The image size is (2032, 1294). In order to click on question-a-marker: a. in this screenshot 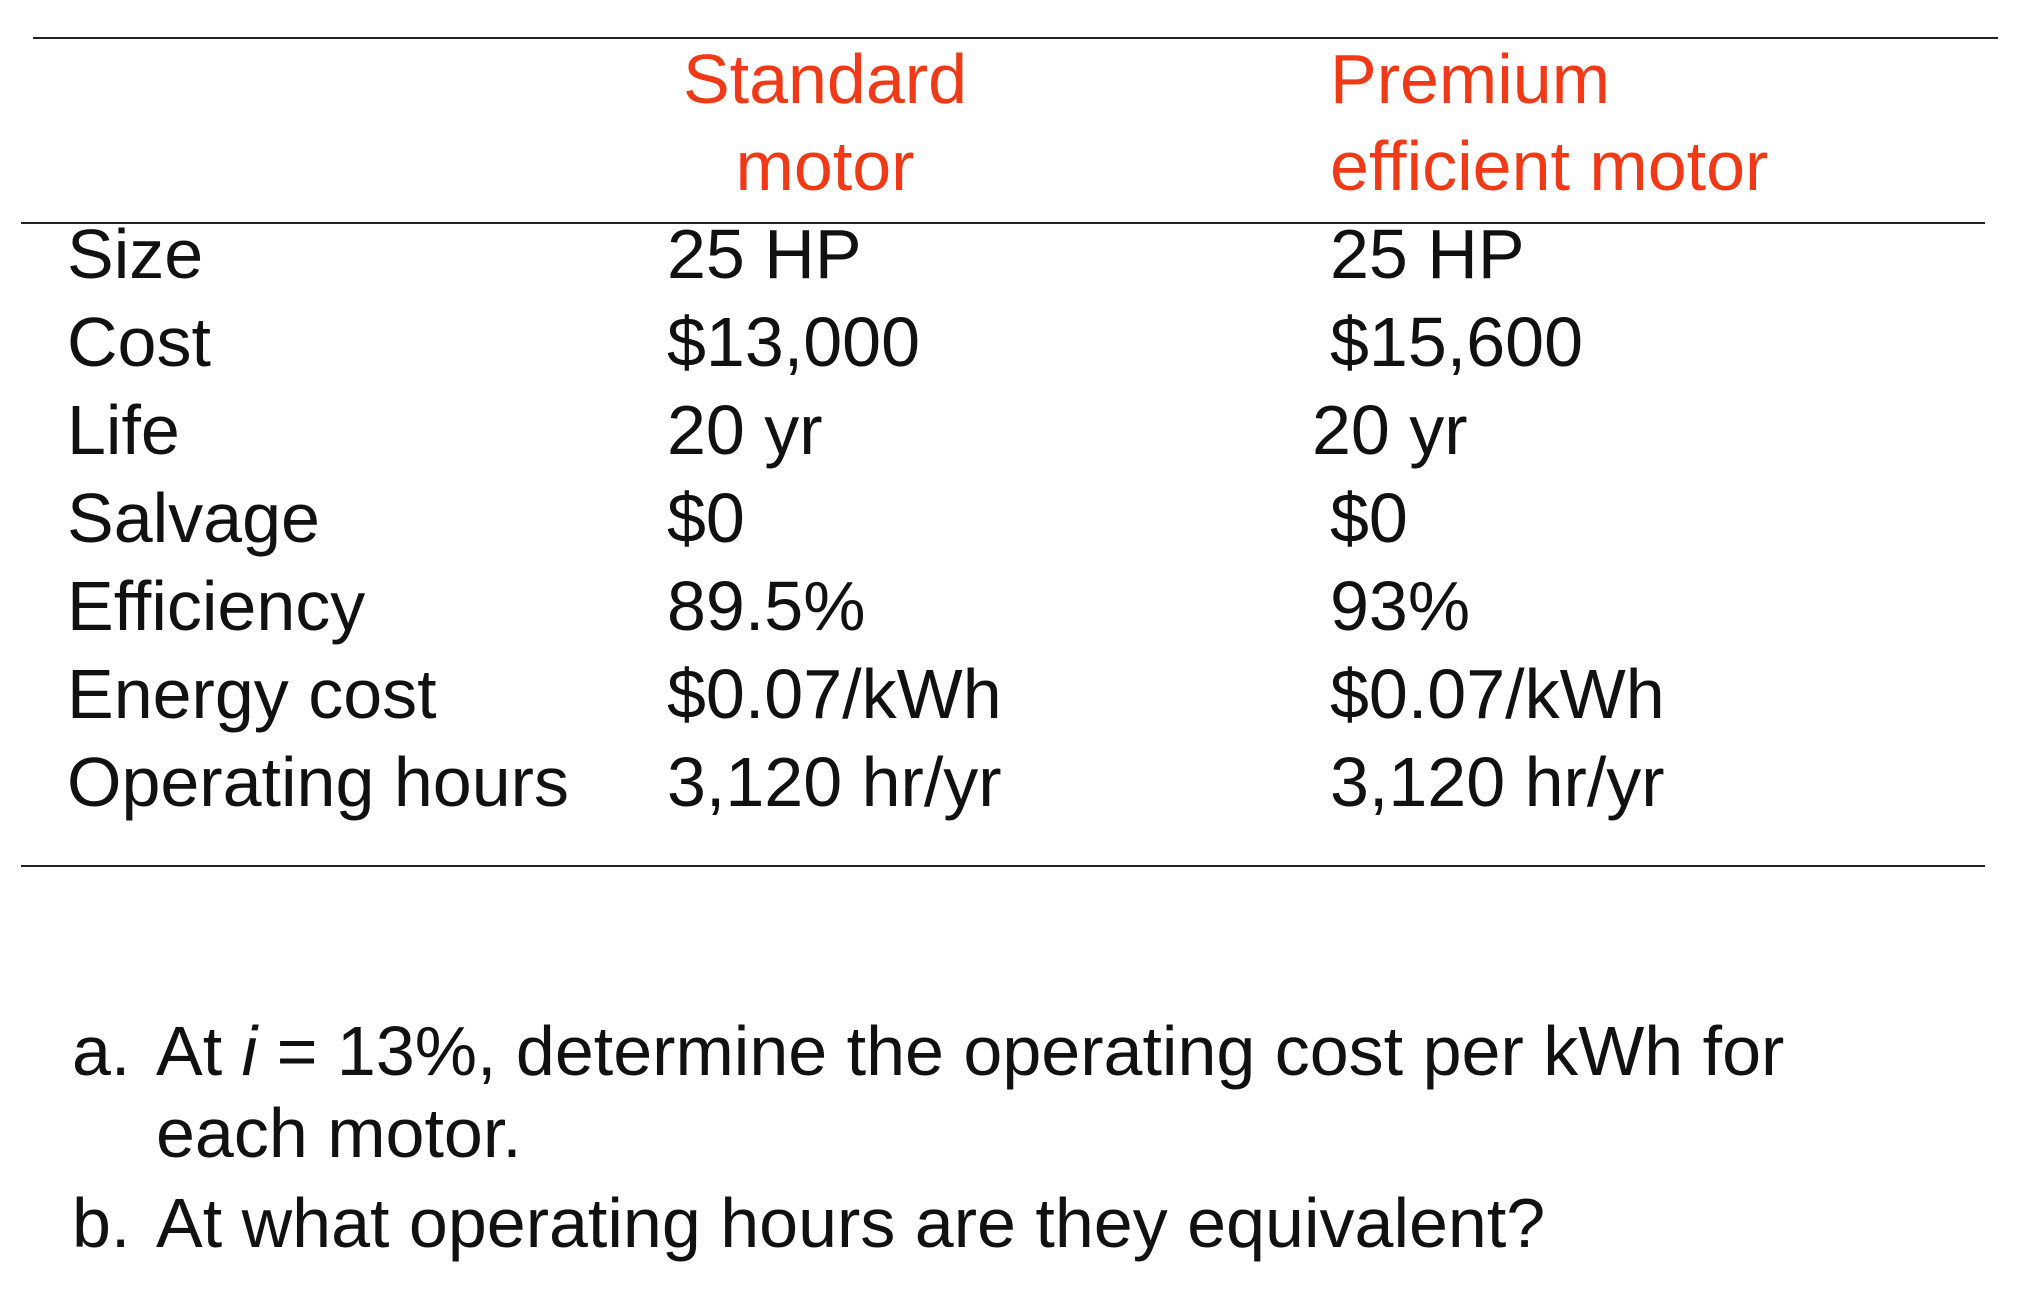, I will do `click(101, 1051)`.